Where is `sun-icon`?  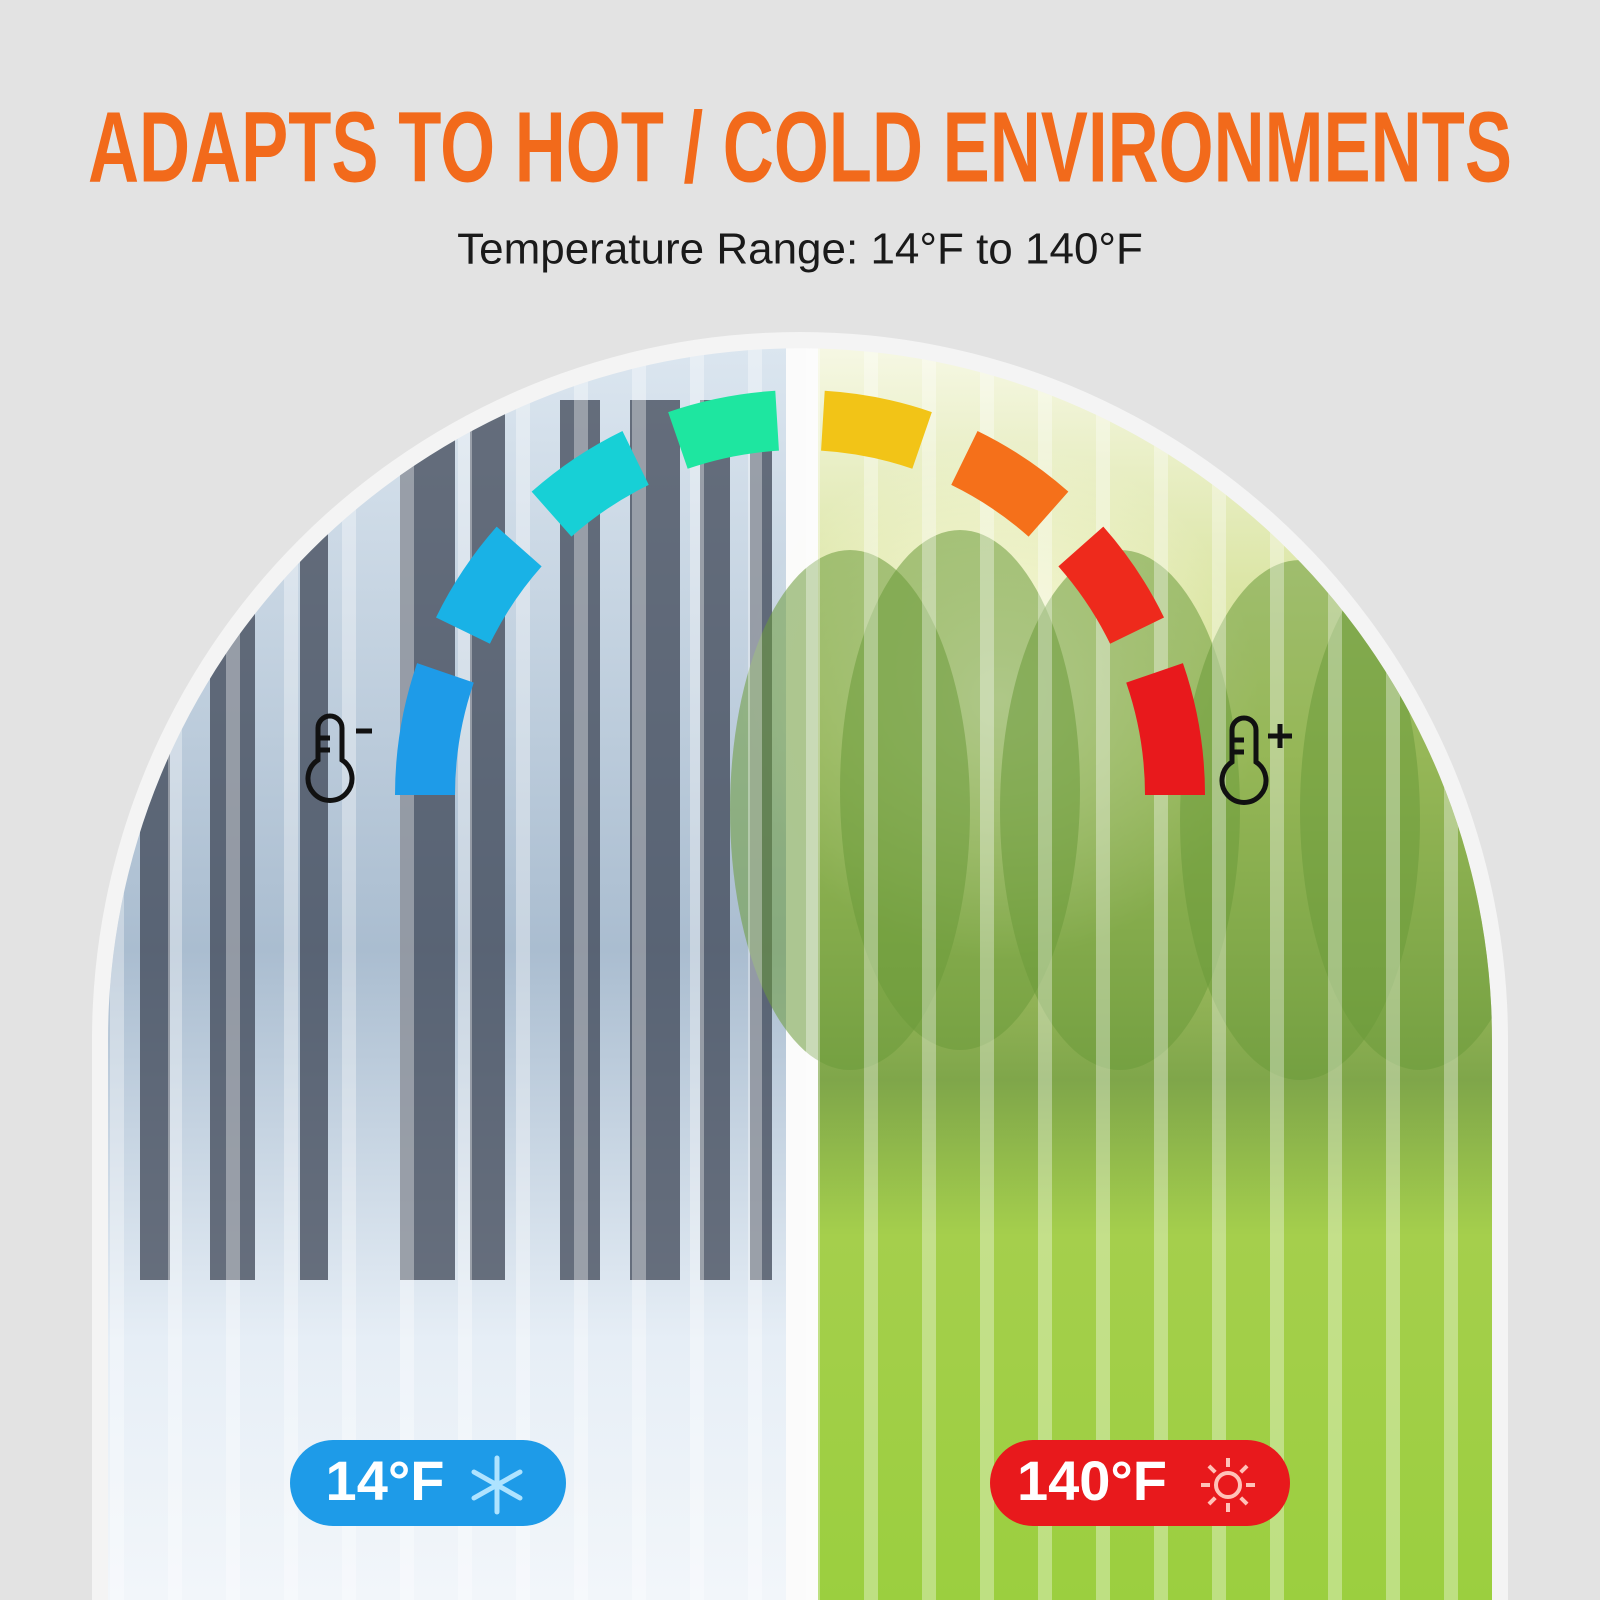
sun-icon is located at coordinates (1228, 1485).